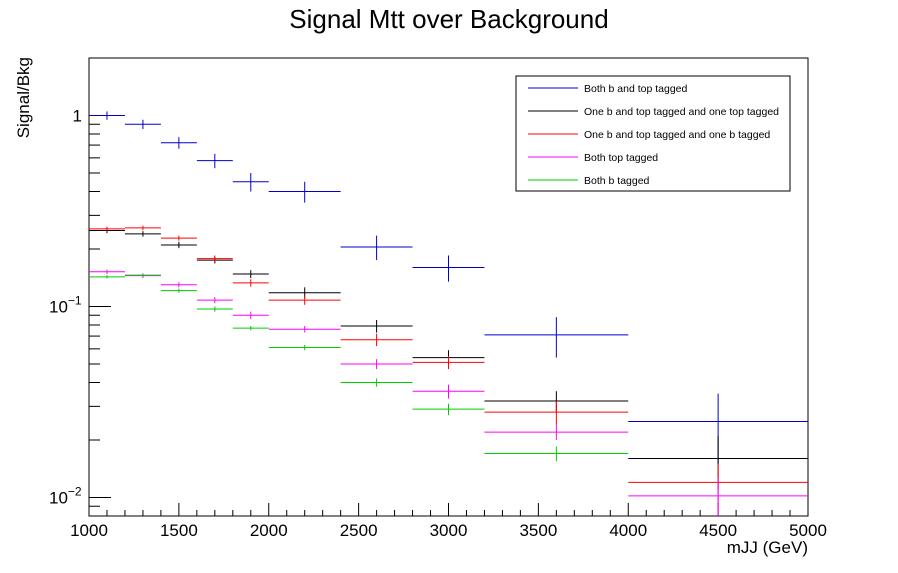 This screenshot has height=573, width=898. Describe the element at coordinates (681, 112) in the screenshot. I see `legend-entry-label: One b and top tagged and one top tagged` at that location.